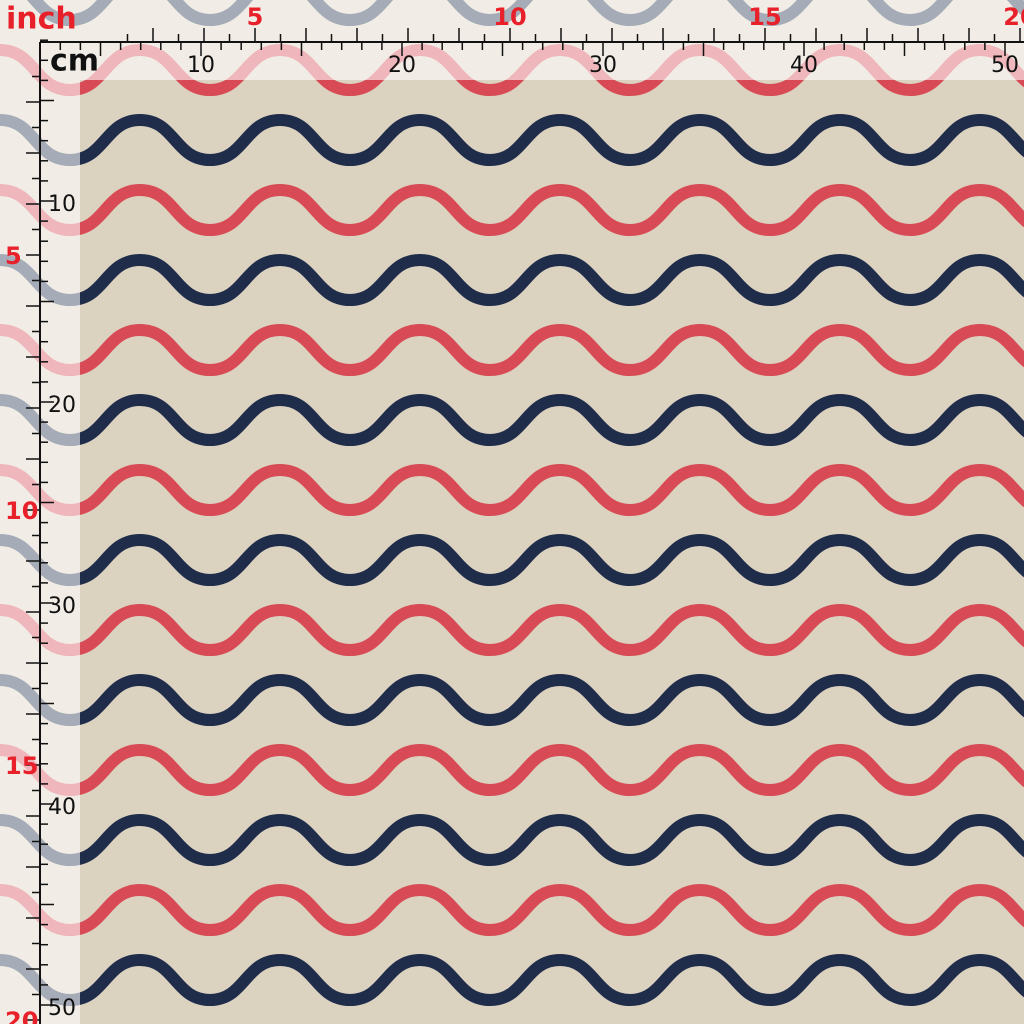 The height and width of the screenshot is (1024, 1024). Describe the element at coordinates (74, 61) in the screenshot. I see `cm-unit: cm` at that location.